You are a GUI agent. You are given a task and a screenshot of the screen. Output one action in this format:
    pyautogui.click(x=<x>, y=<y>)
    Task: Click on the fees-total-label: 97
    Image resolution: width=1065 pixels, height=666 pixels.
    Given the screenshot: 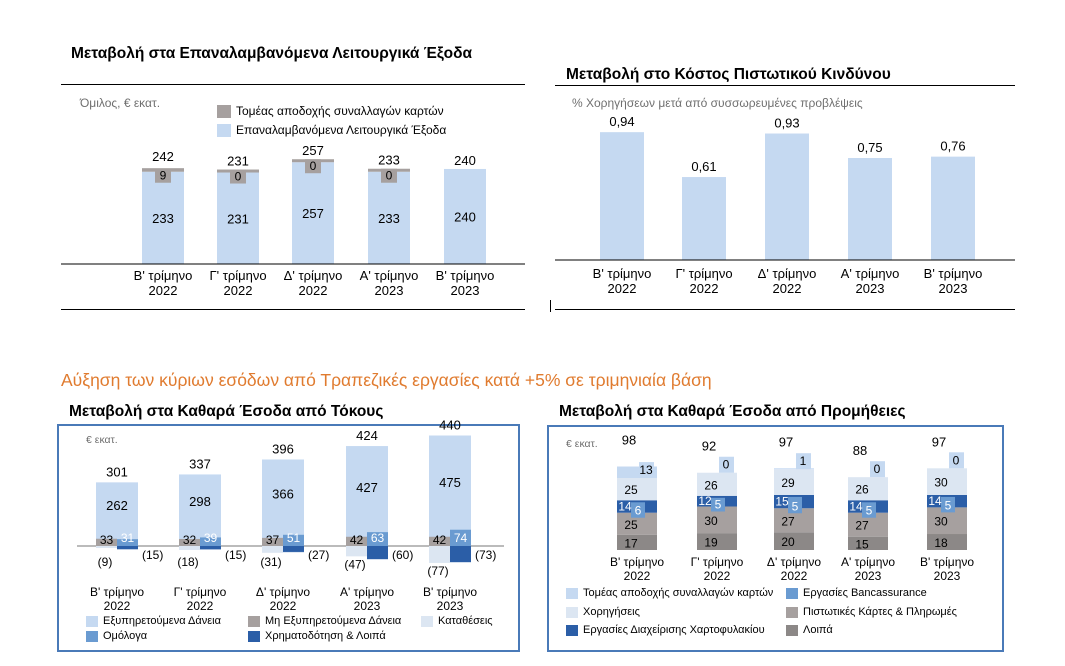 What is the action you would take?
    pyautogui.click(x=939, y=441)
    